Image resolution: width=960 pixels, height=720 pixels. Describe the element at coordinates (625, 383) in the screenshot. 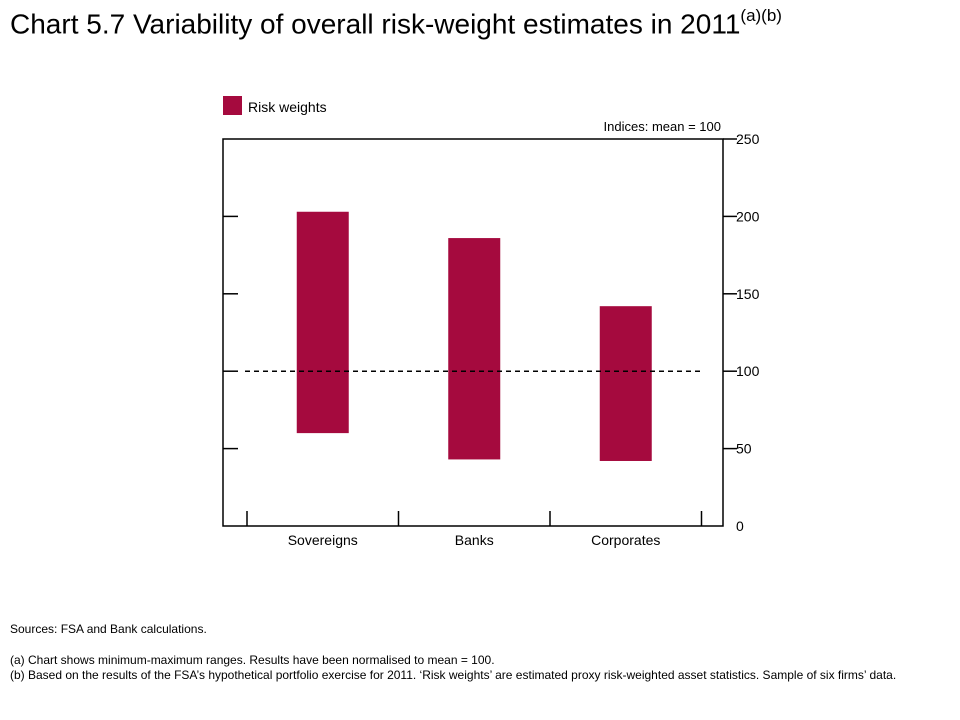

I see `range-bar-corporates` at that location.